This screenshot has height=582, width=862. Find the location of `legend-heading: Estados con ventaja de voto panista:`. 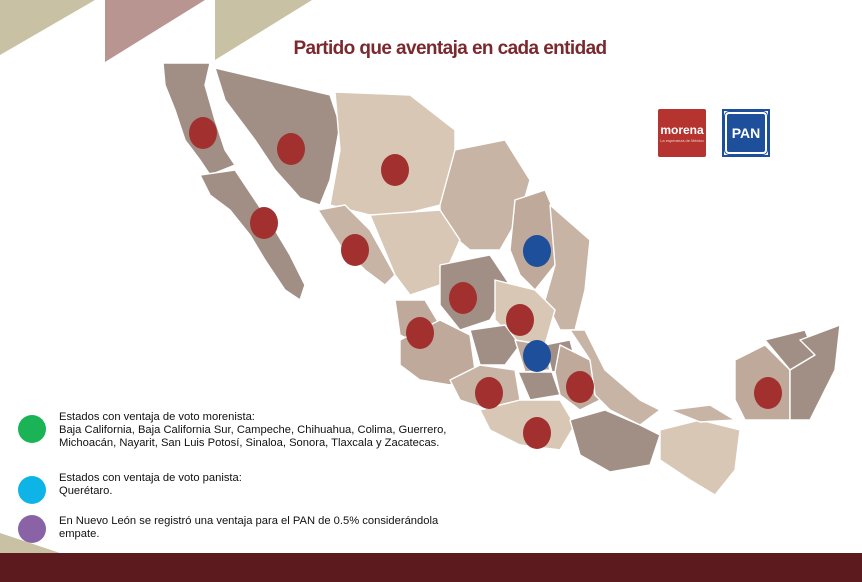

legend-heading: Estados con ventaja de voto panista: is located at coordinates (150, 478).